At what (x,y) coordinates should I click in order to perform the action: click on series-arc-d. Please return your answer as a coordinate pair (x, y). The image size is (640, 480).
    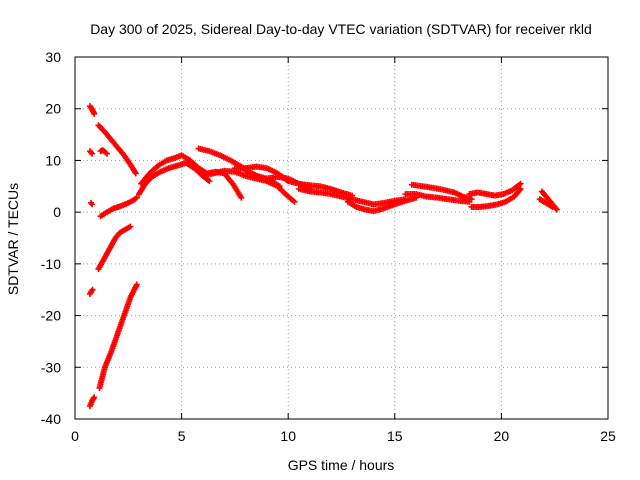
    Looking at the image, I should click on (103, 152).